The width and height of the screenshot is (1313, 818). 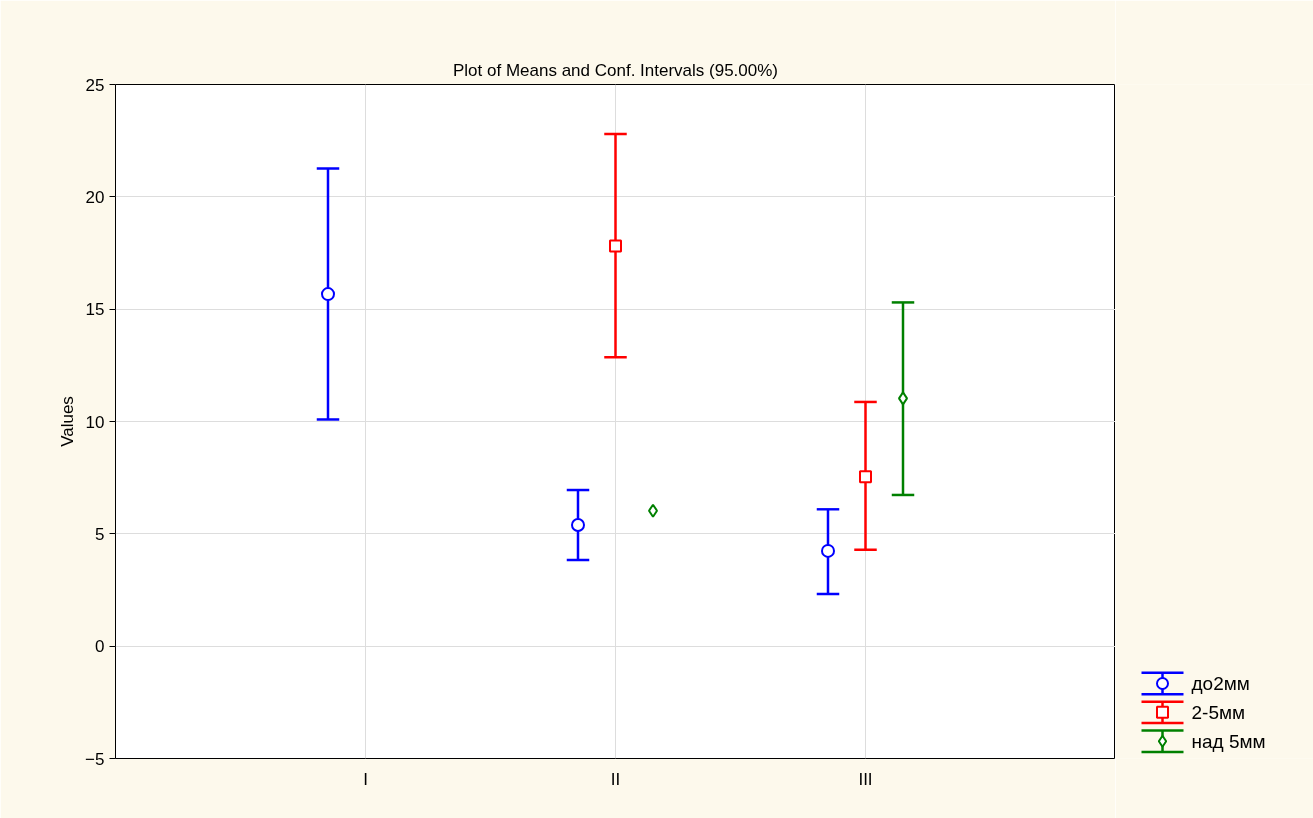 What do you see at coordinates (95, 422) in the screenshot?
I see `y-tick-label: 10` at bounding box center [95, 422].